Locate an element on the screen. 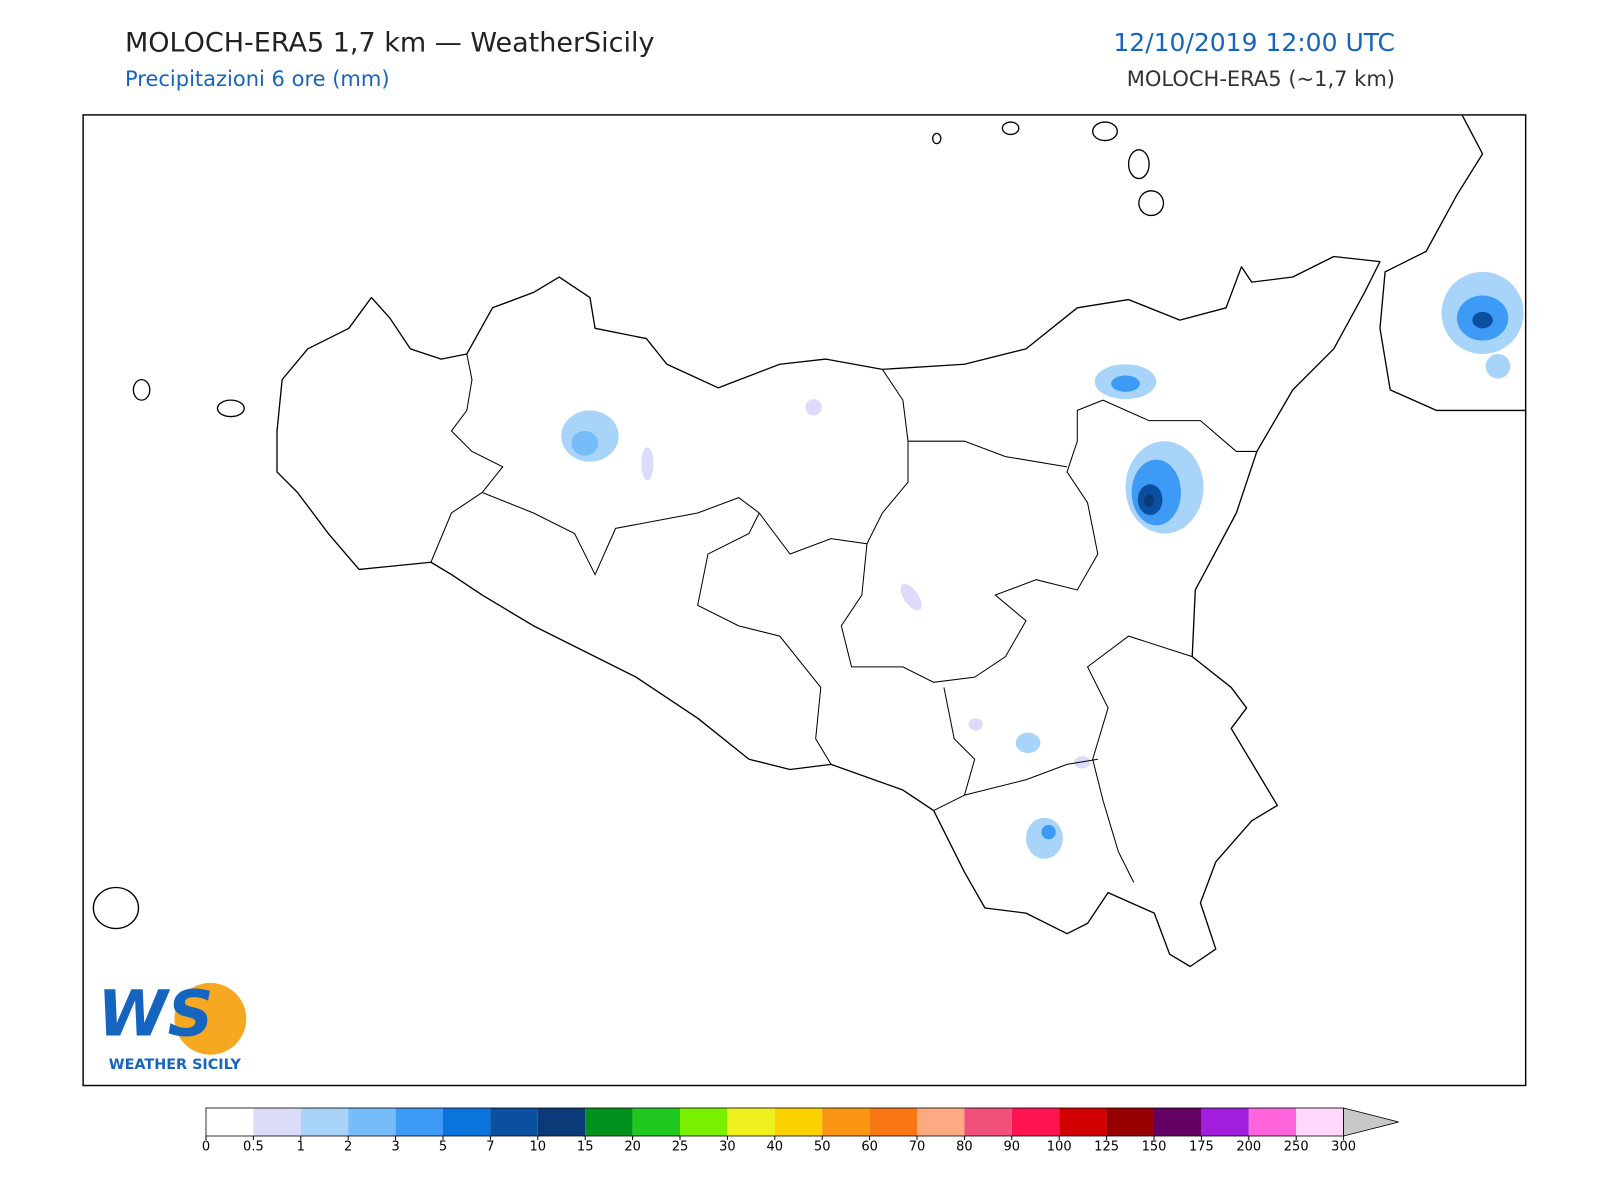  logo-sun is located at coordinates (210, 1018).